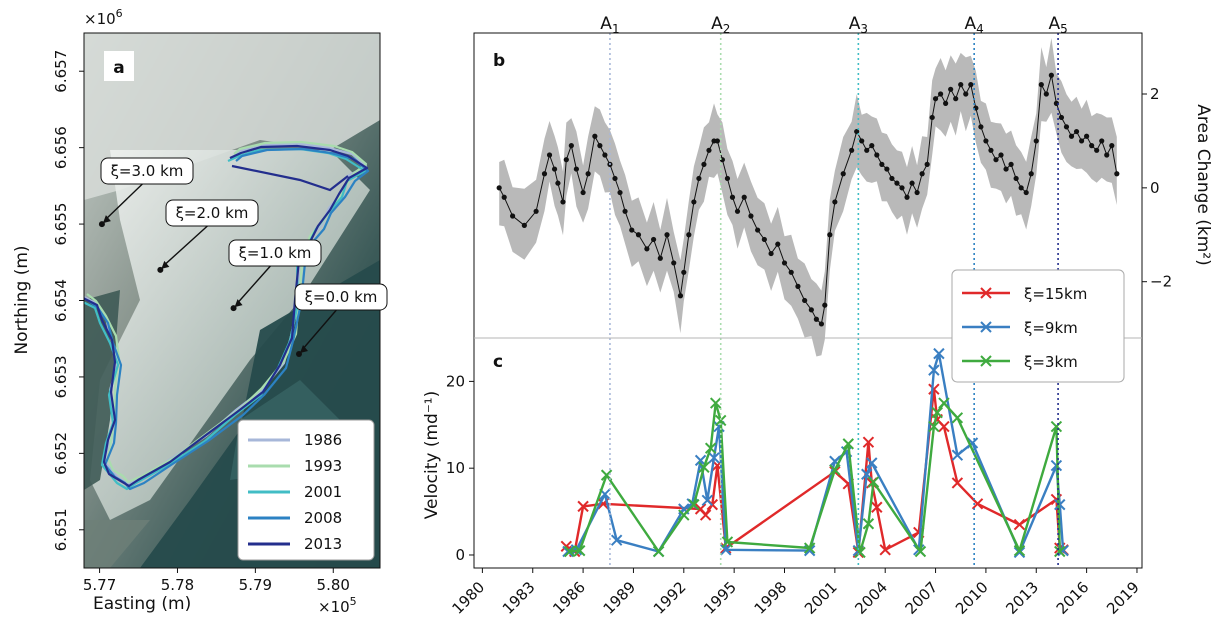 Image resolution: width=1216 pixels, height=640 pixels. What do you see at coordinates (499, 61) in the screenshot?
I see `panel-b-label: b` at bounding box center [499, 61].